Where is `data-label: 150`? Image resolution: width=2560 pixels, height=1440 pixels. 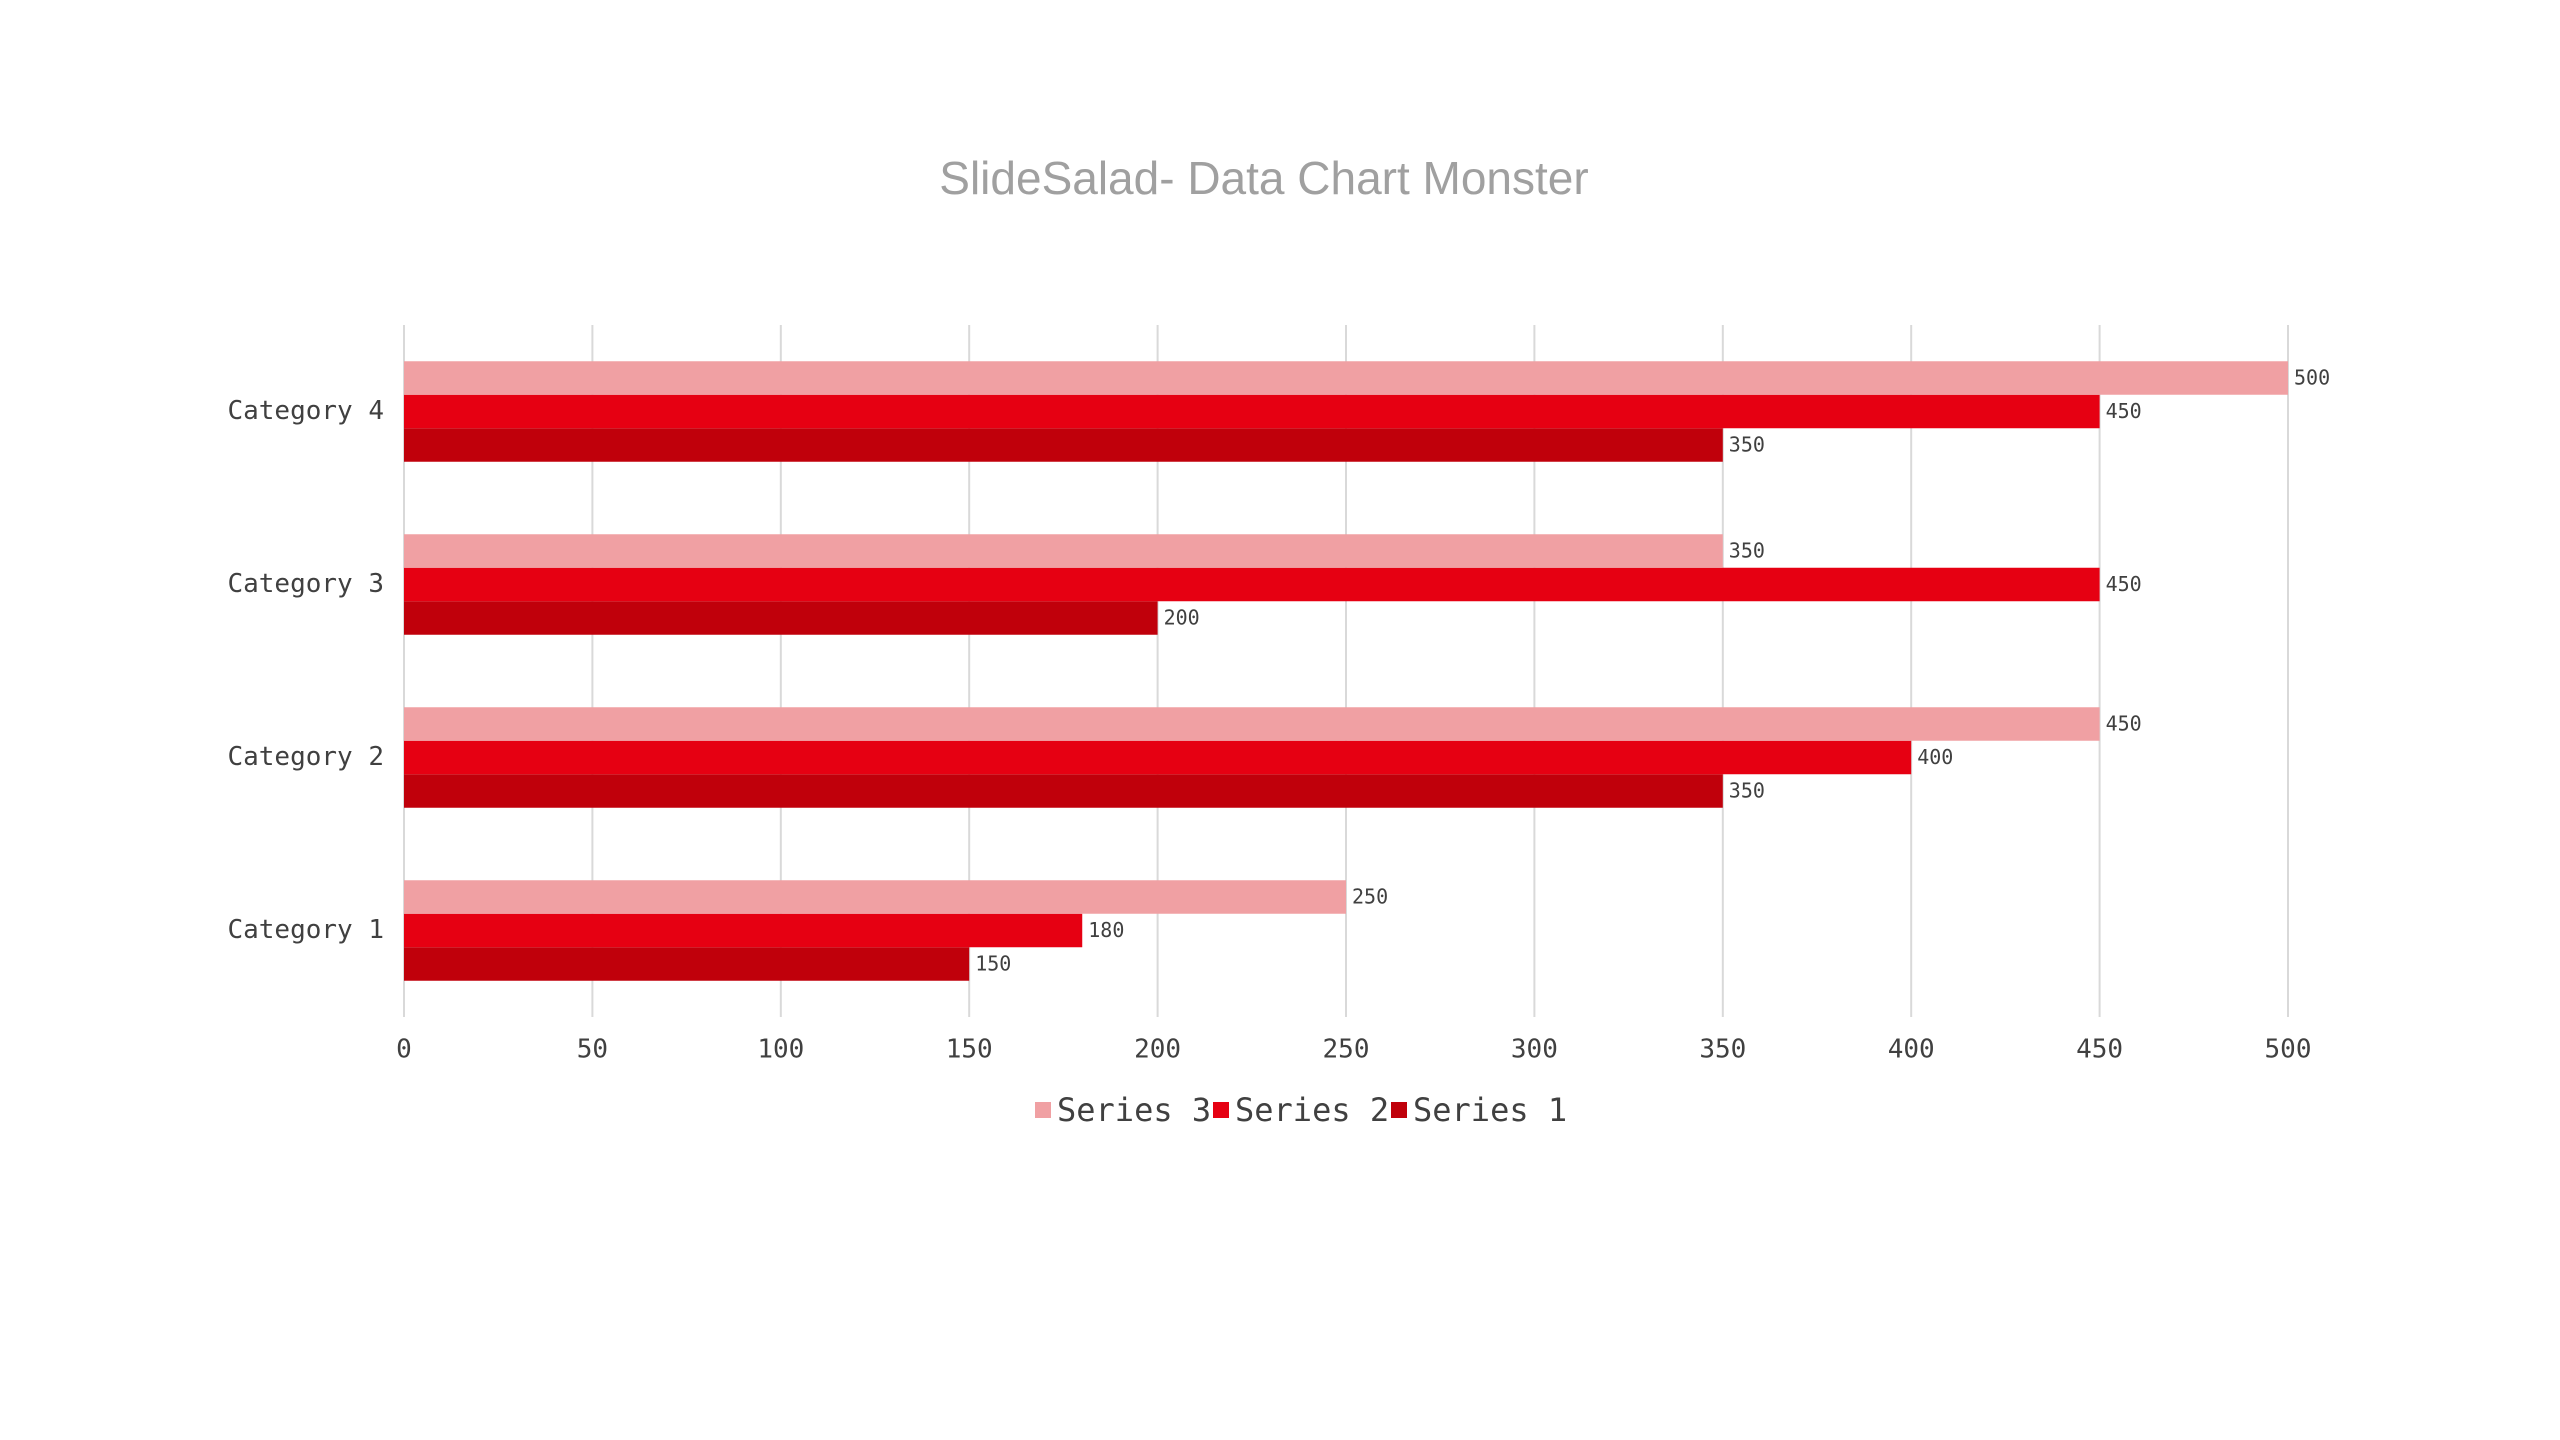 data-label: 150 is located at coordinates (993, 964).